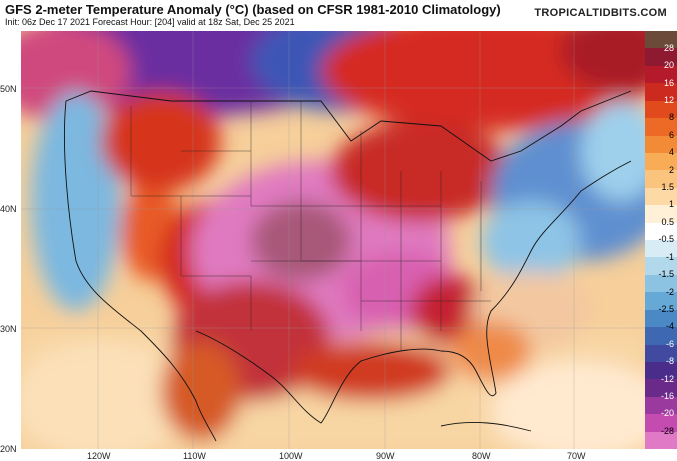 Image resolution: width=677 pixels, height=461 pixels. I want to click on brand-label: TROPICALTIDBITS.COM, so click(600, 13).